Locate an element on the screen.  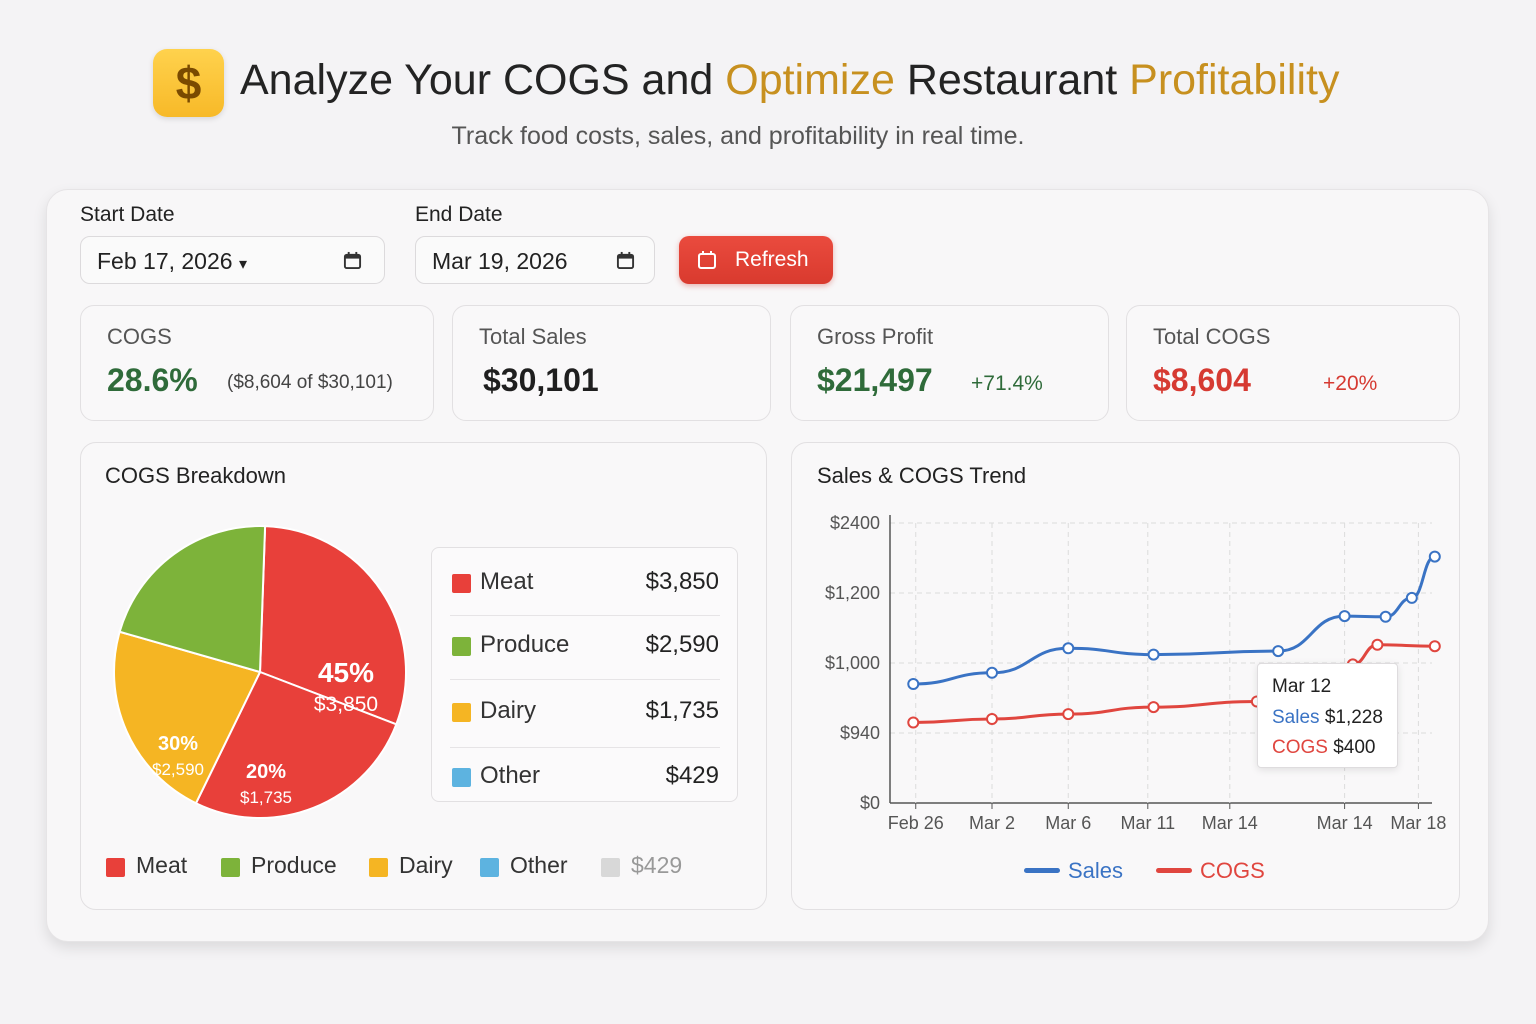
kpi-label: Total COGS is located at coordinates (1212, 336).